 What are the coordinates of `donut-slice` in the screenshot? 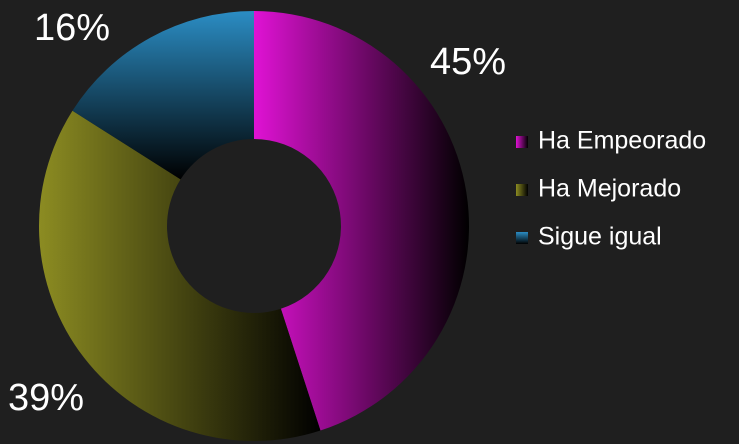 It's located at (163, 95).